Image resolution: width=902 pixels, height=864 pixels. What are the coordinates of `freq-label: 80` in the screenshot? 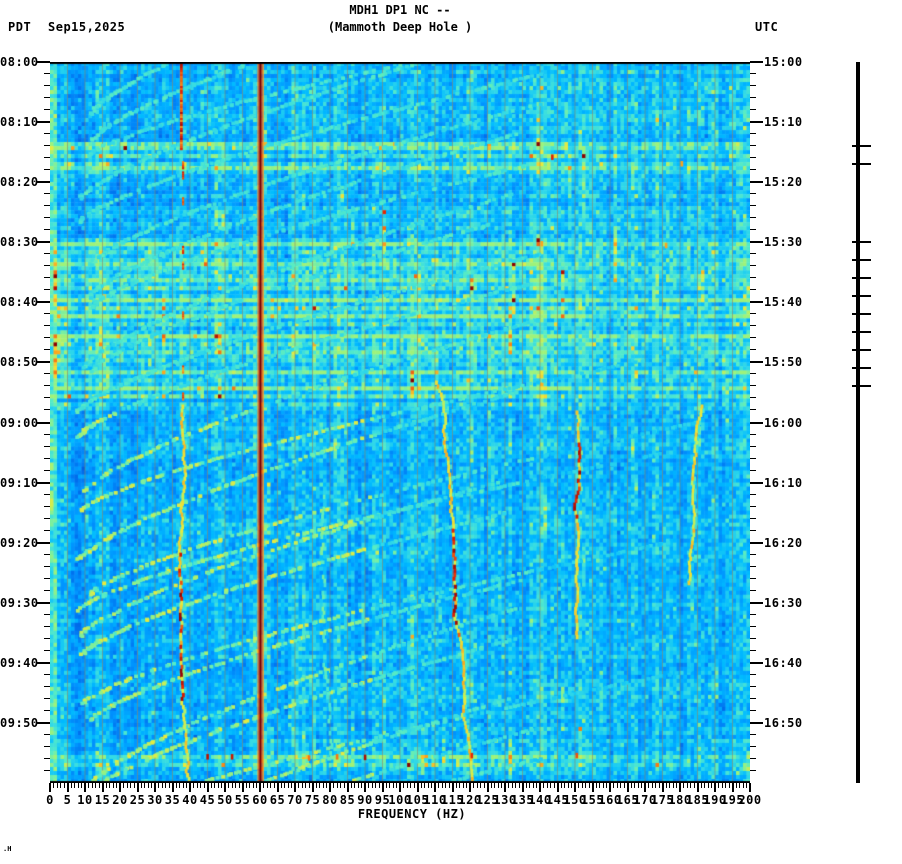 It's located at (330, 800).